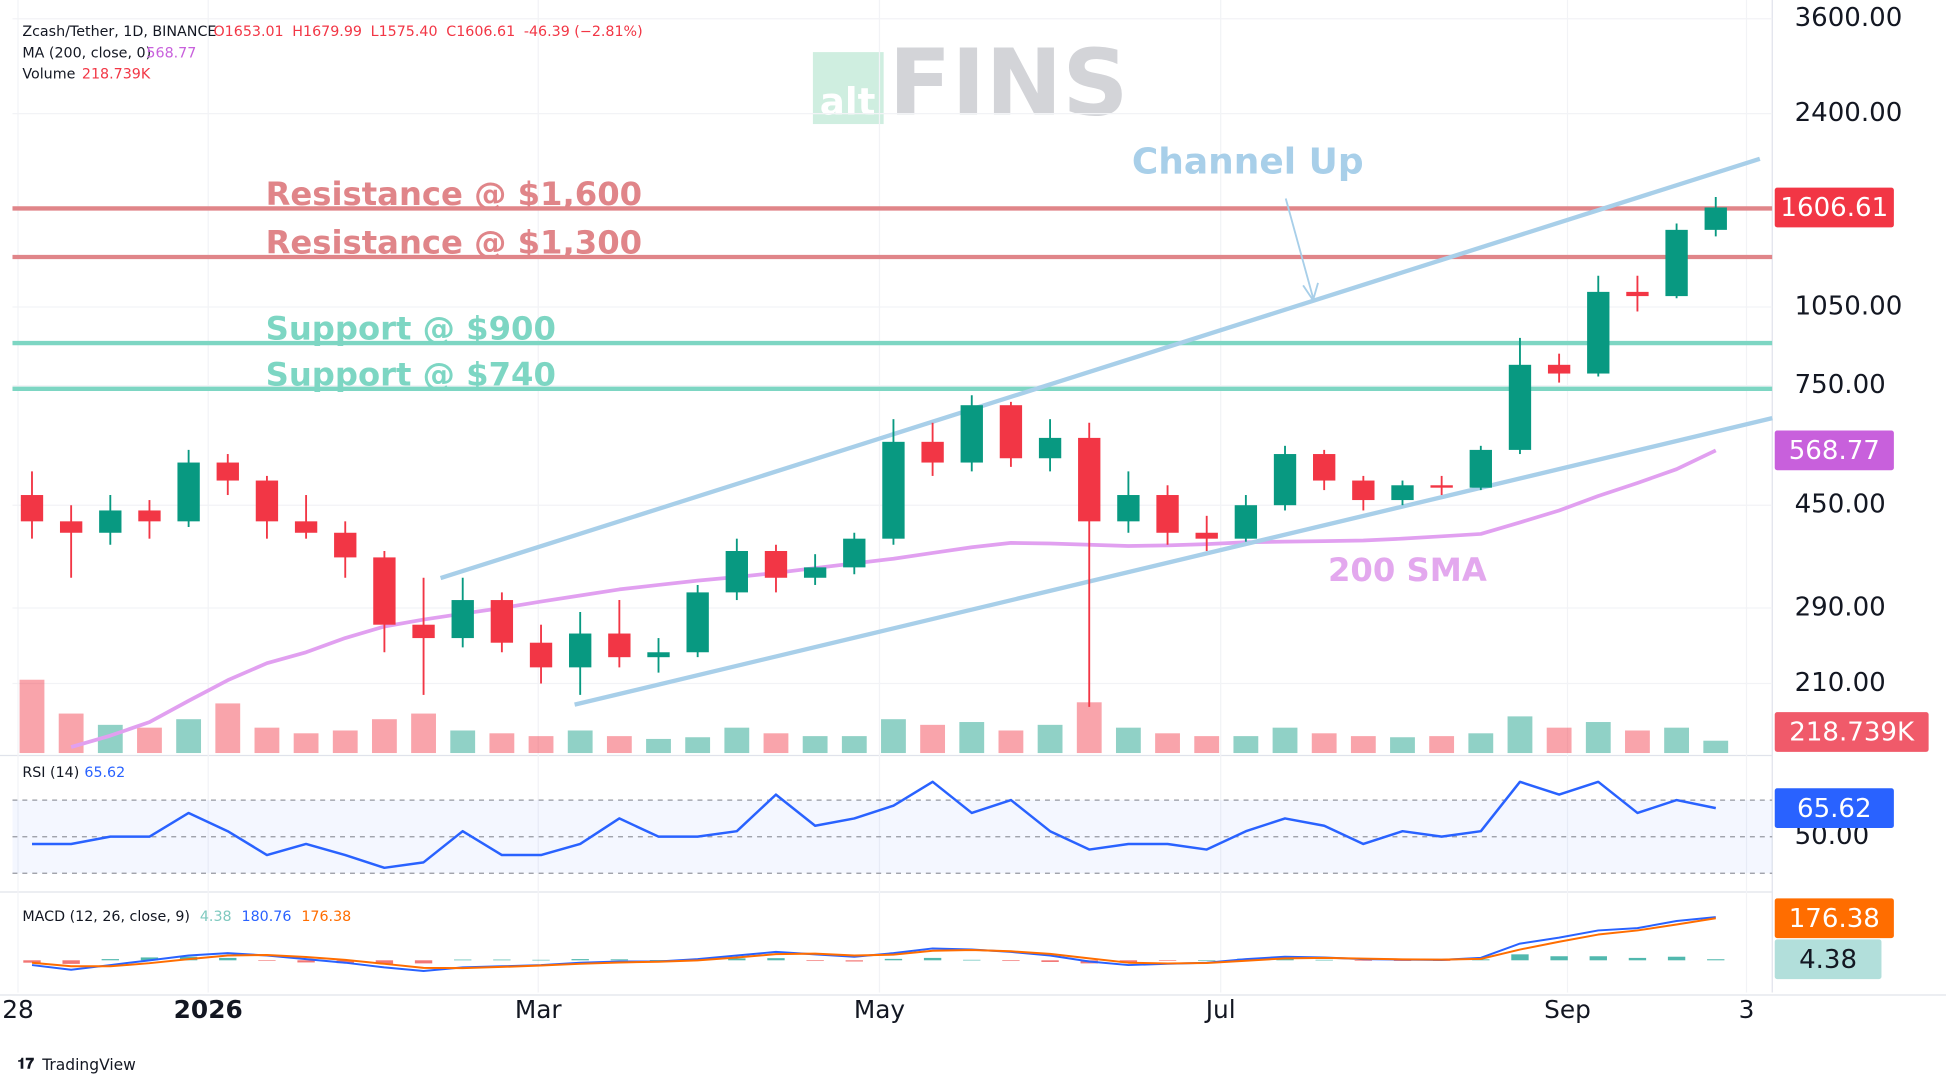 The height and width of the screenshot is (1088, 1946). I want to click on rsi-band, so click(892, 837).